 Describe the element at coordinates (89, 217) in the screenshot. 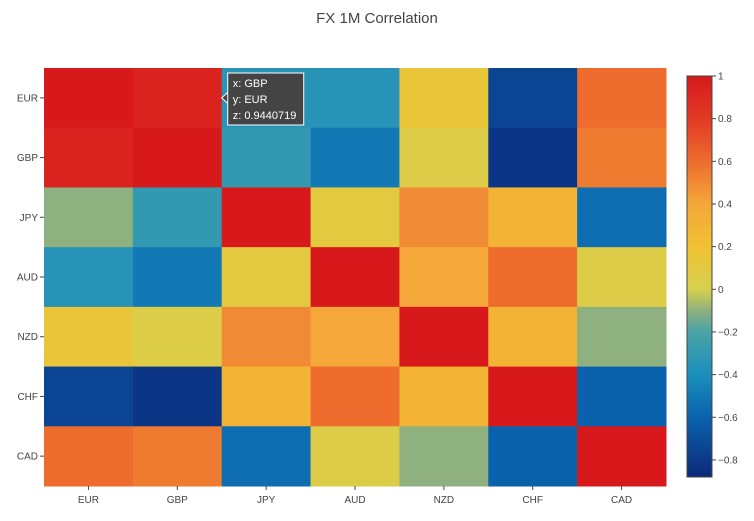

I see `heatmap-cell-jpy-eur` at that location.